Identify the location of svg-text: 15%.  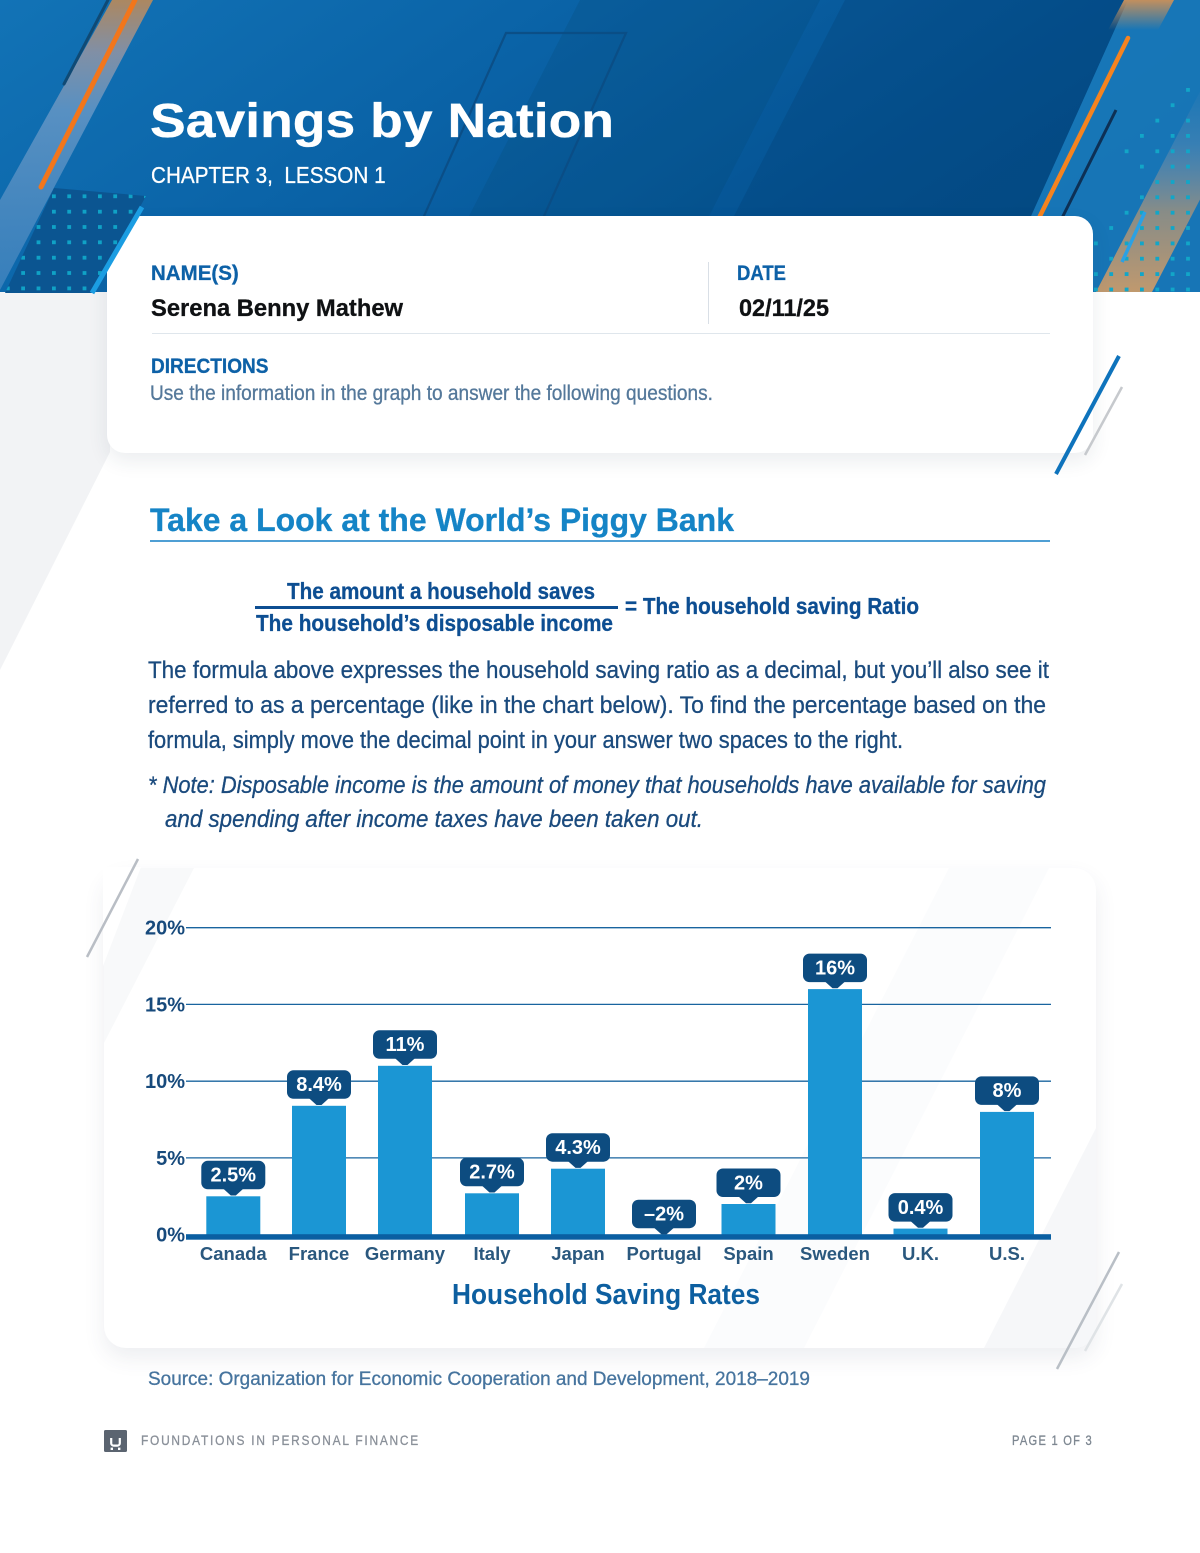
(165, 1005).